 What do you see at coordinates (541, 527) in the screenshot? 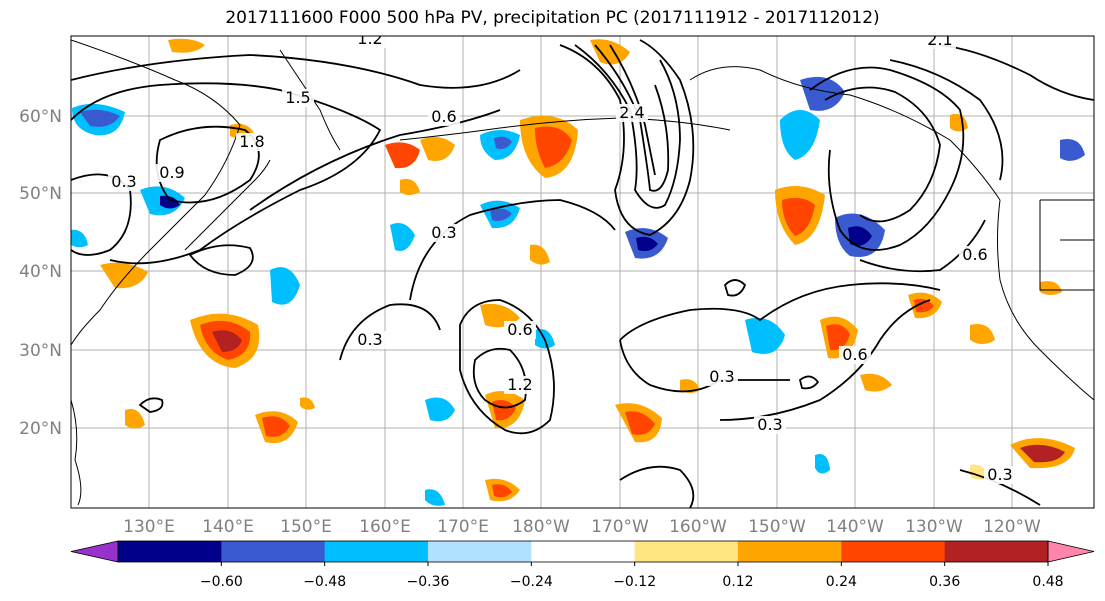
I see `lon-label: 180°W` at bounding box center [541, 527].